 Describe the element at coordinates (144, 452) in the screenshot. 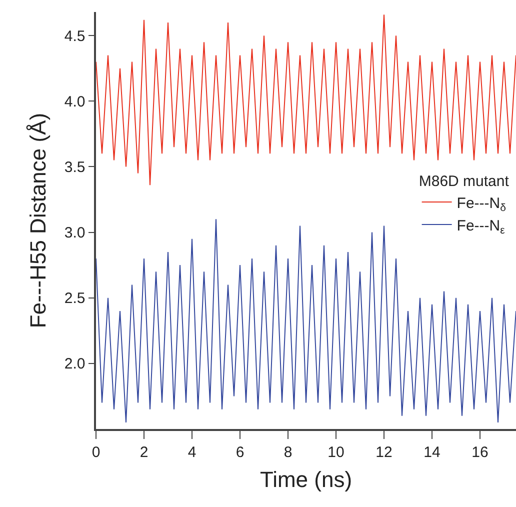

I see `x-tick-label: 2` at that location.